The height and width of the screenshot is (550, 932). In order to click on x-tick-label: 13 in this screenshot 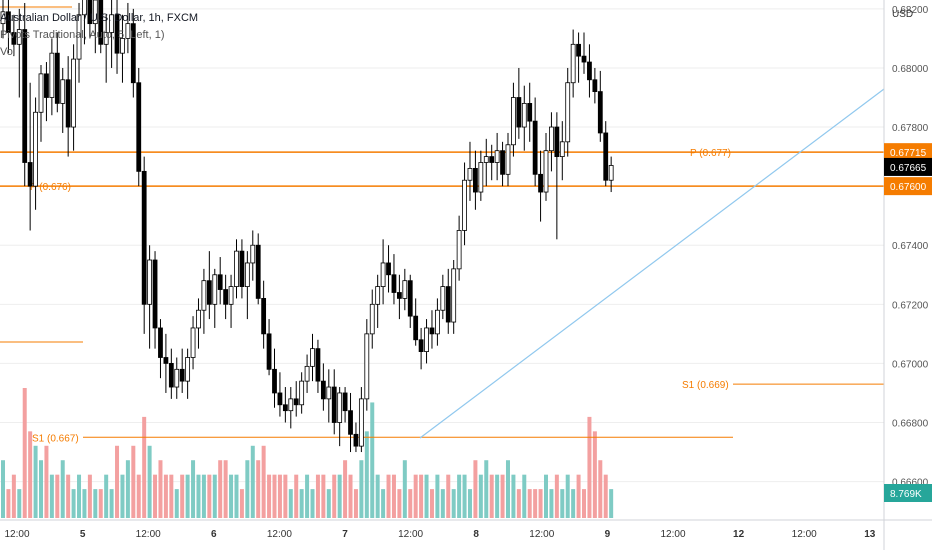, I will do `click(870, 534)`.